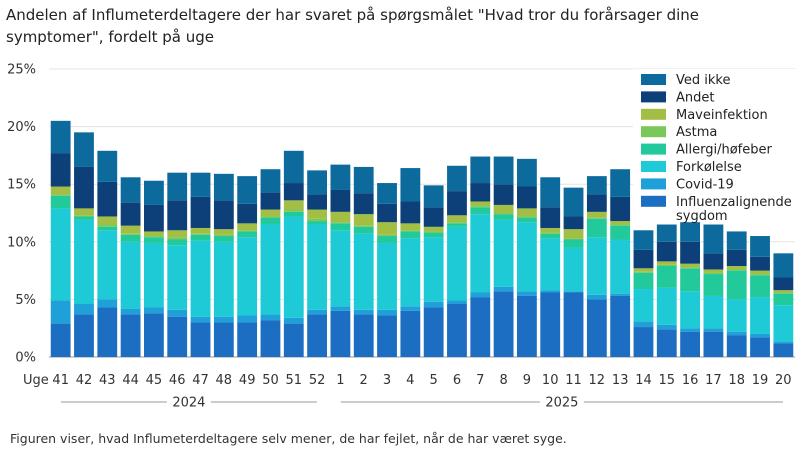 This screenshot has width=800, height=457. I want to click on x-tick-label: 10, so click(550, 380).